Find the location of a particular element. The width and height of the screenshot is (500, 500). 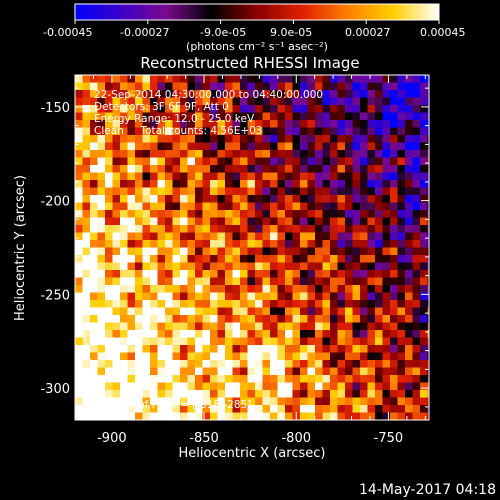

x-axis-label: Heliocentric X (arcsec) is located at coordinates (252, 453).